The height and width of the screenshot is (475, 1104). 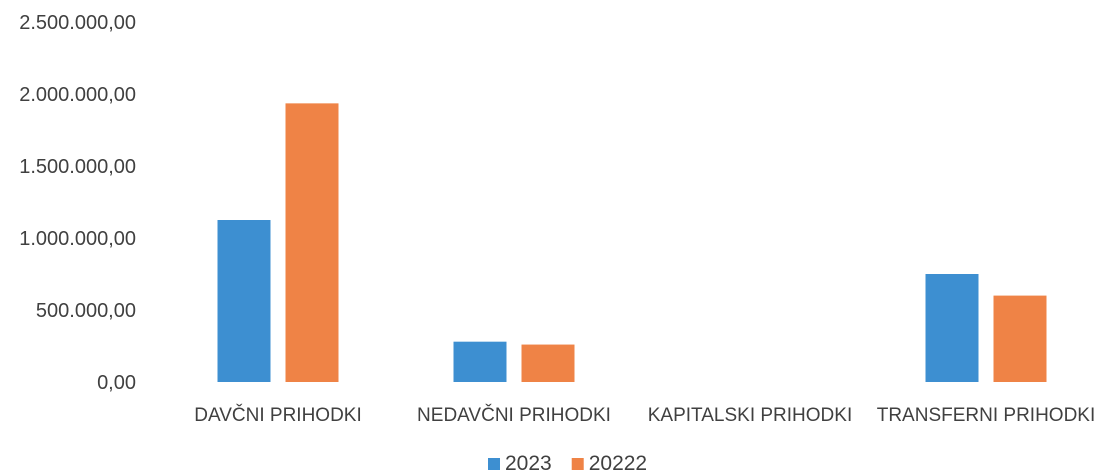 I want to click on x-category-label: NEDAVČNI PRIHODKI, so click(x=514, y=415).